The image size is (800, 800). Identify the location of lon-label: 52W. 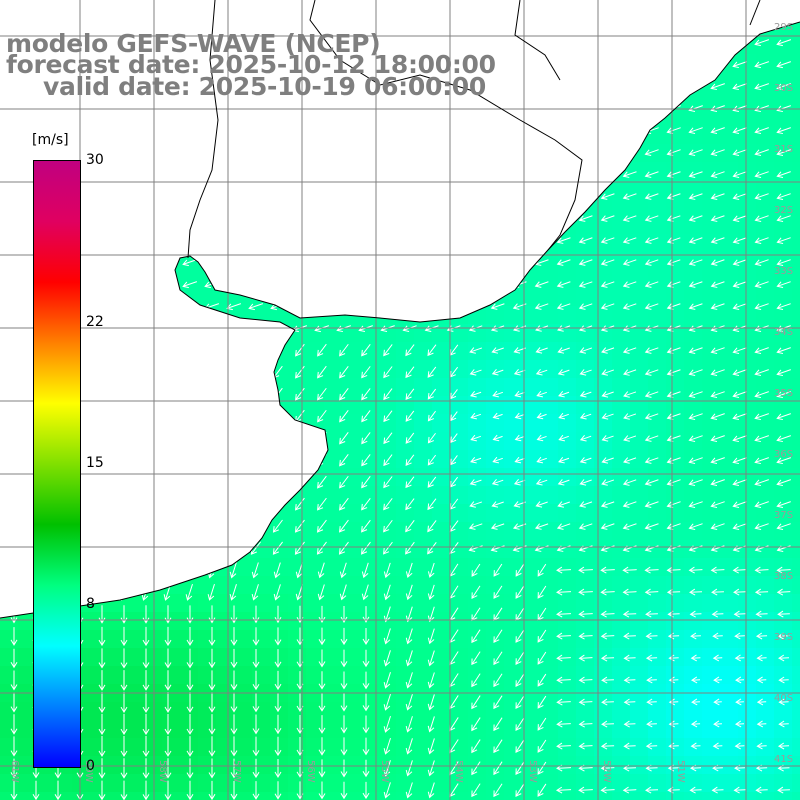
(606, 771).